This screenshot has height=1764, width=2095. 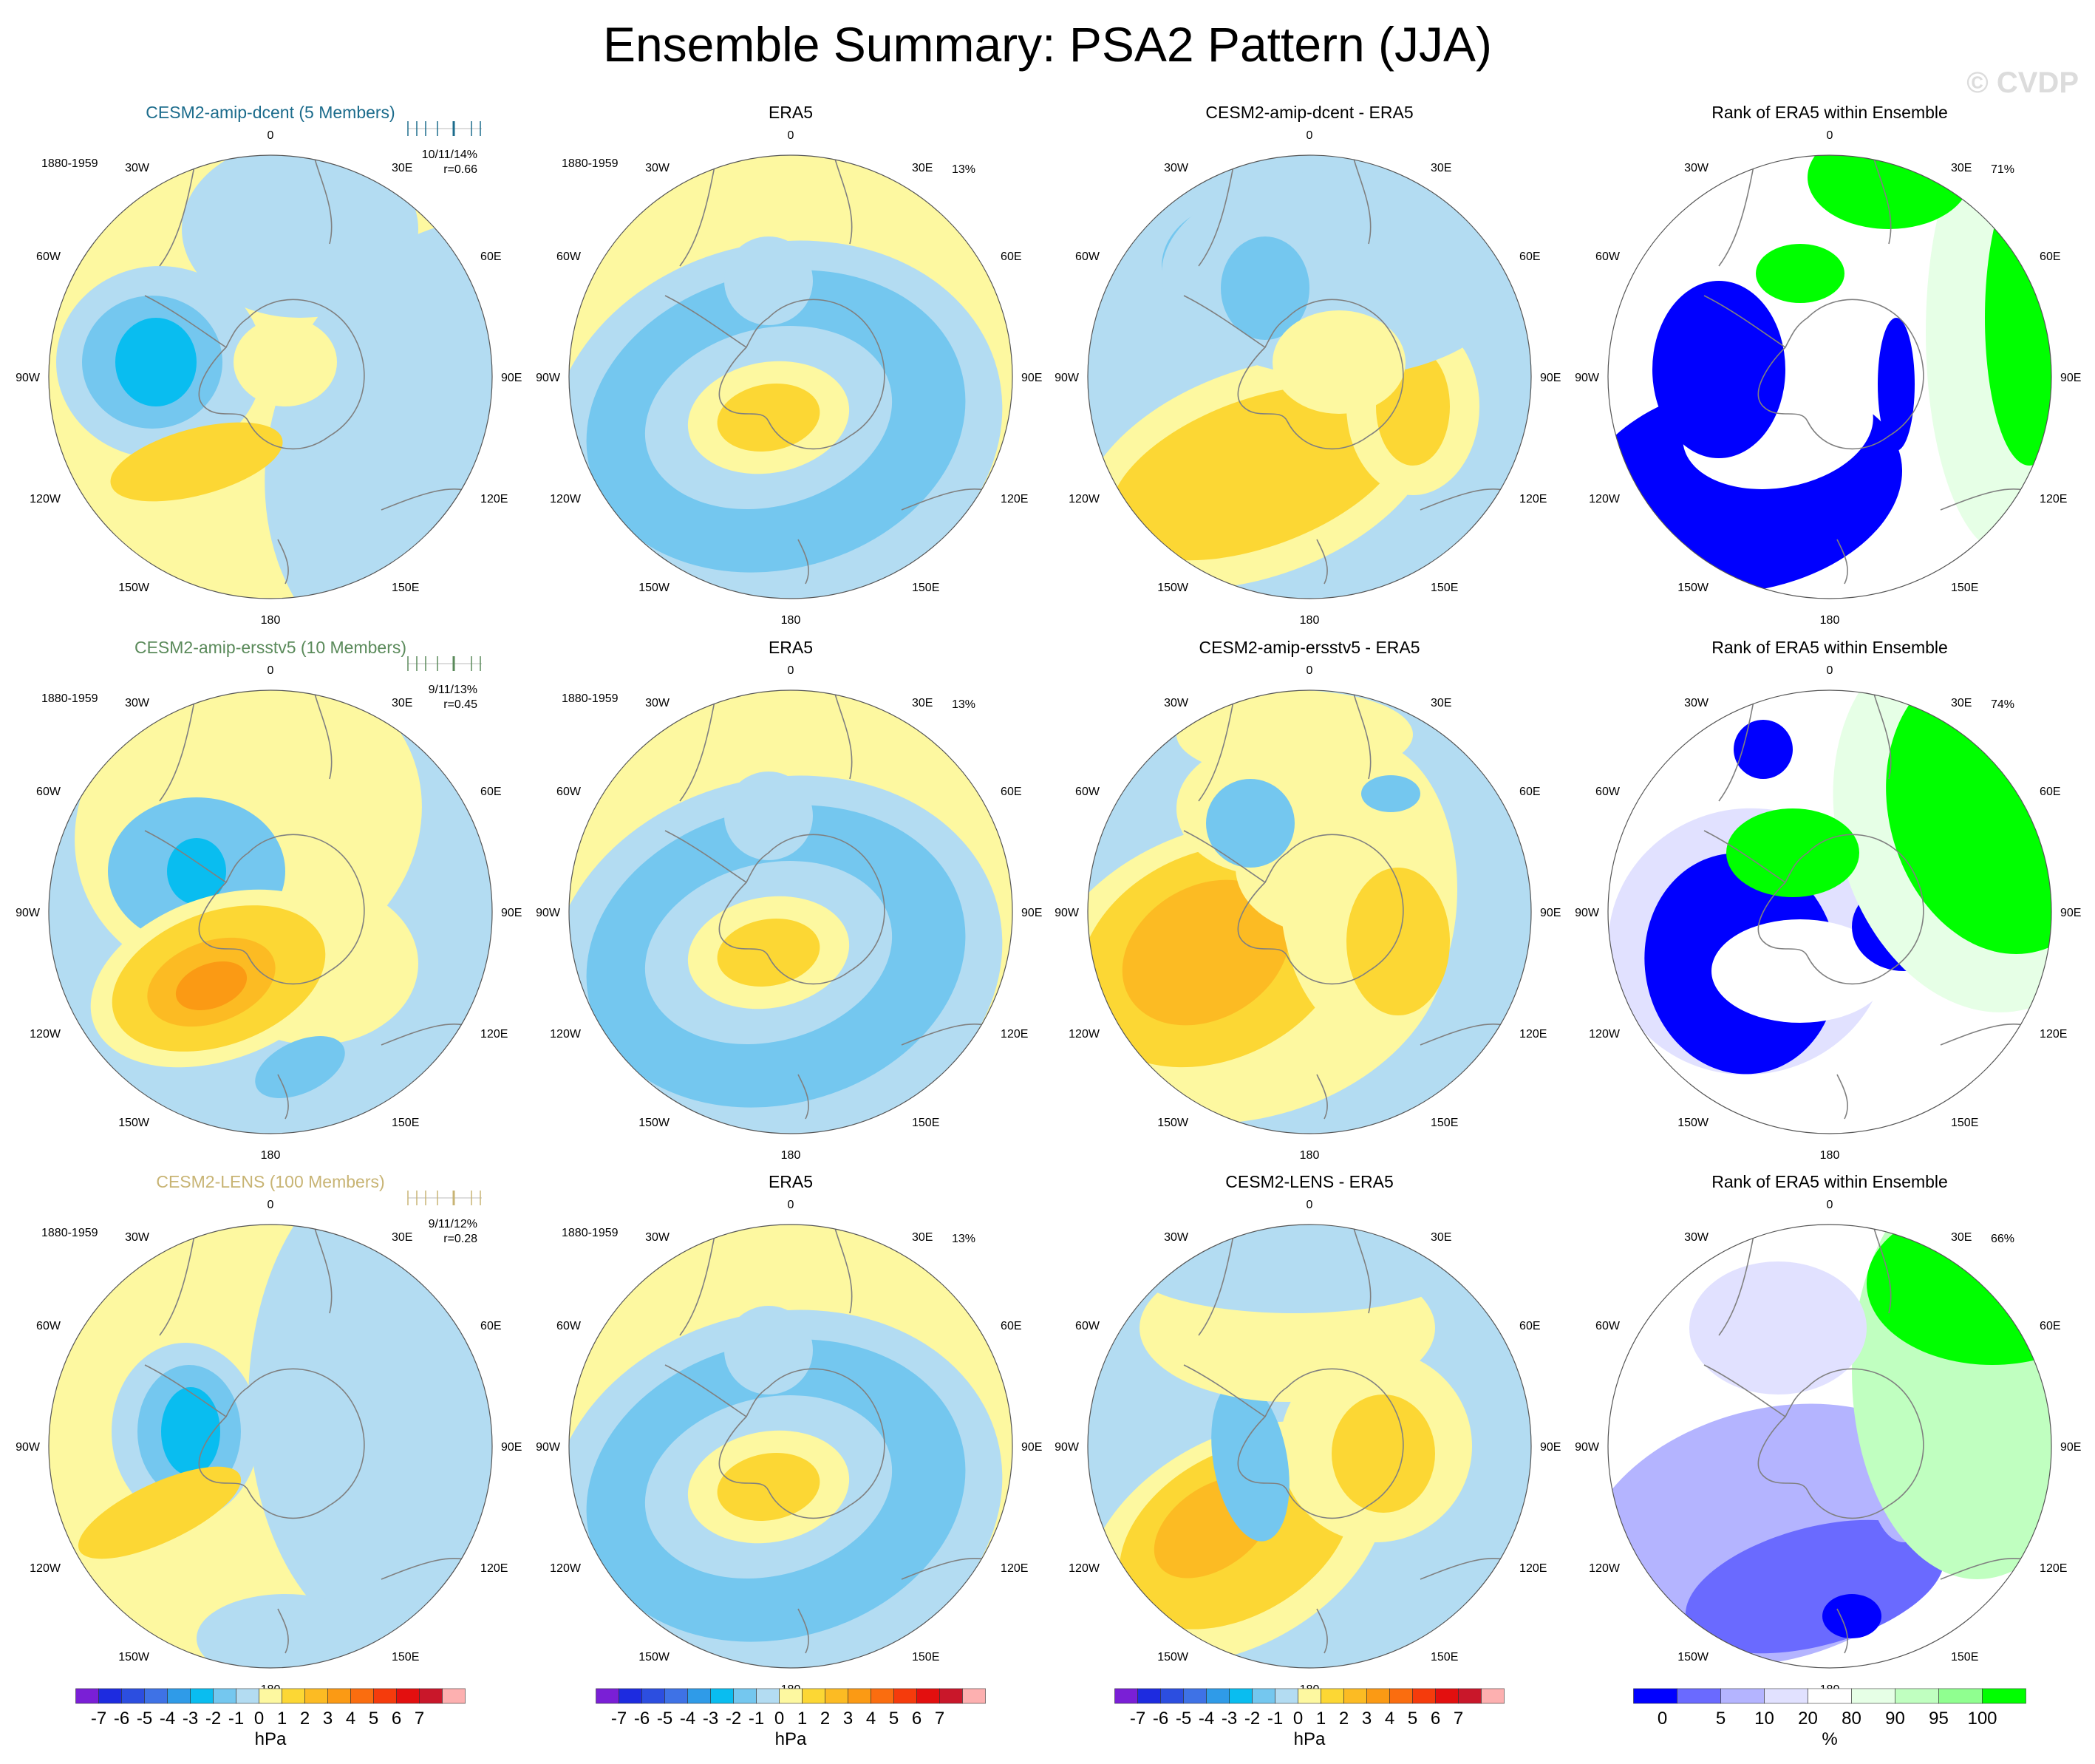 What do you see at coordinates (1830, 1718) in the screenshot?
I see `rank-colorbar: 0 5 10 20 80 90 95 100%` at bounding box center [1830, 1718].